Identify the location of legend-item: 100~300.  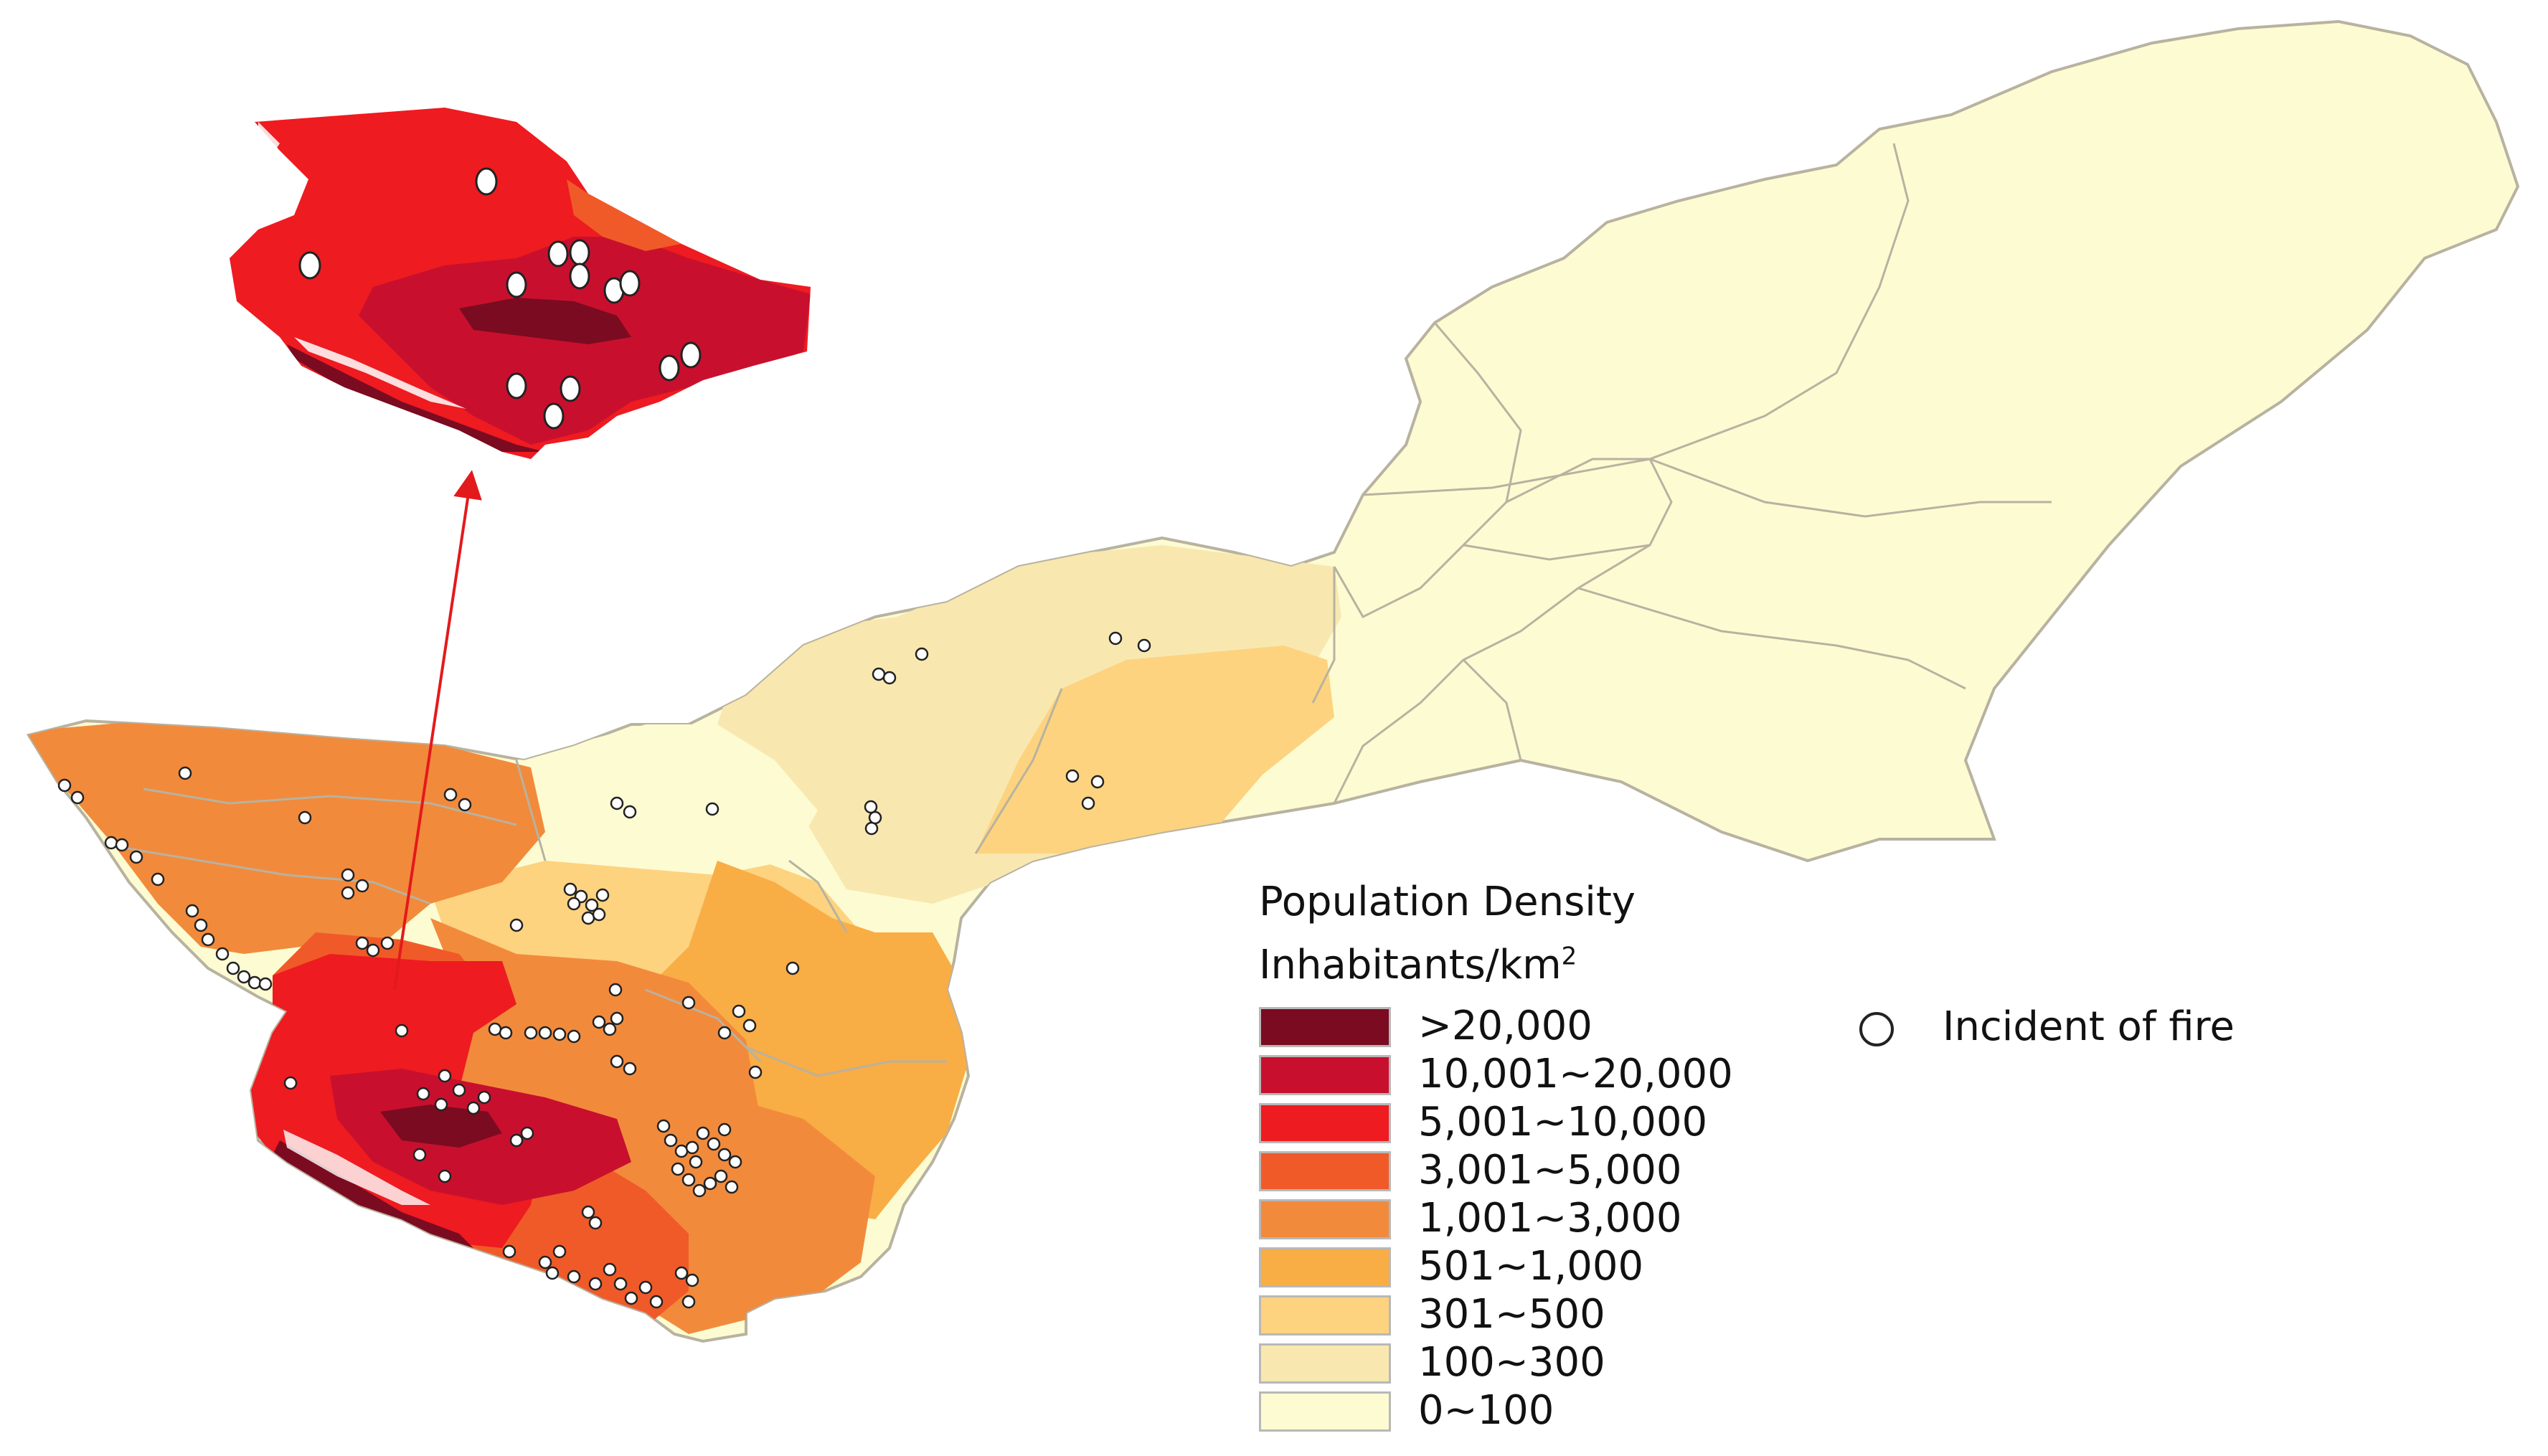
(1510, 1362).